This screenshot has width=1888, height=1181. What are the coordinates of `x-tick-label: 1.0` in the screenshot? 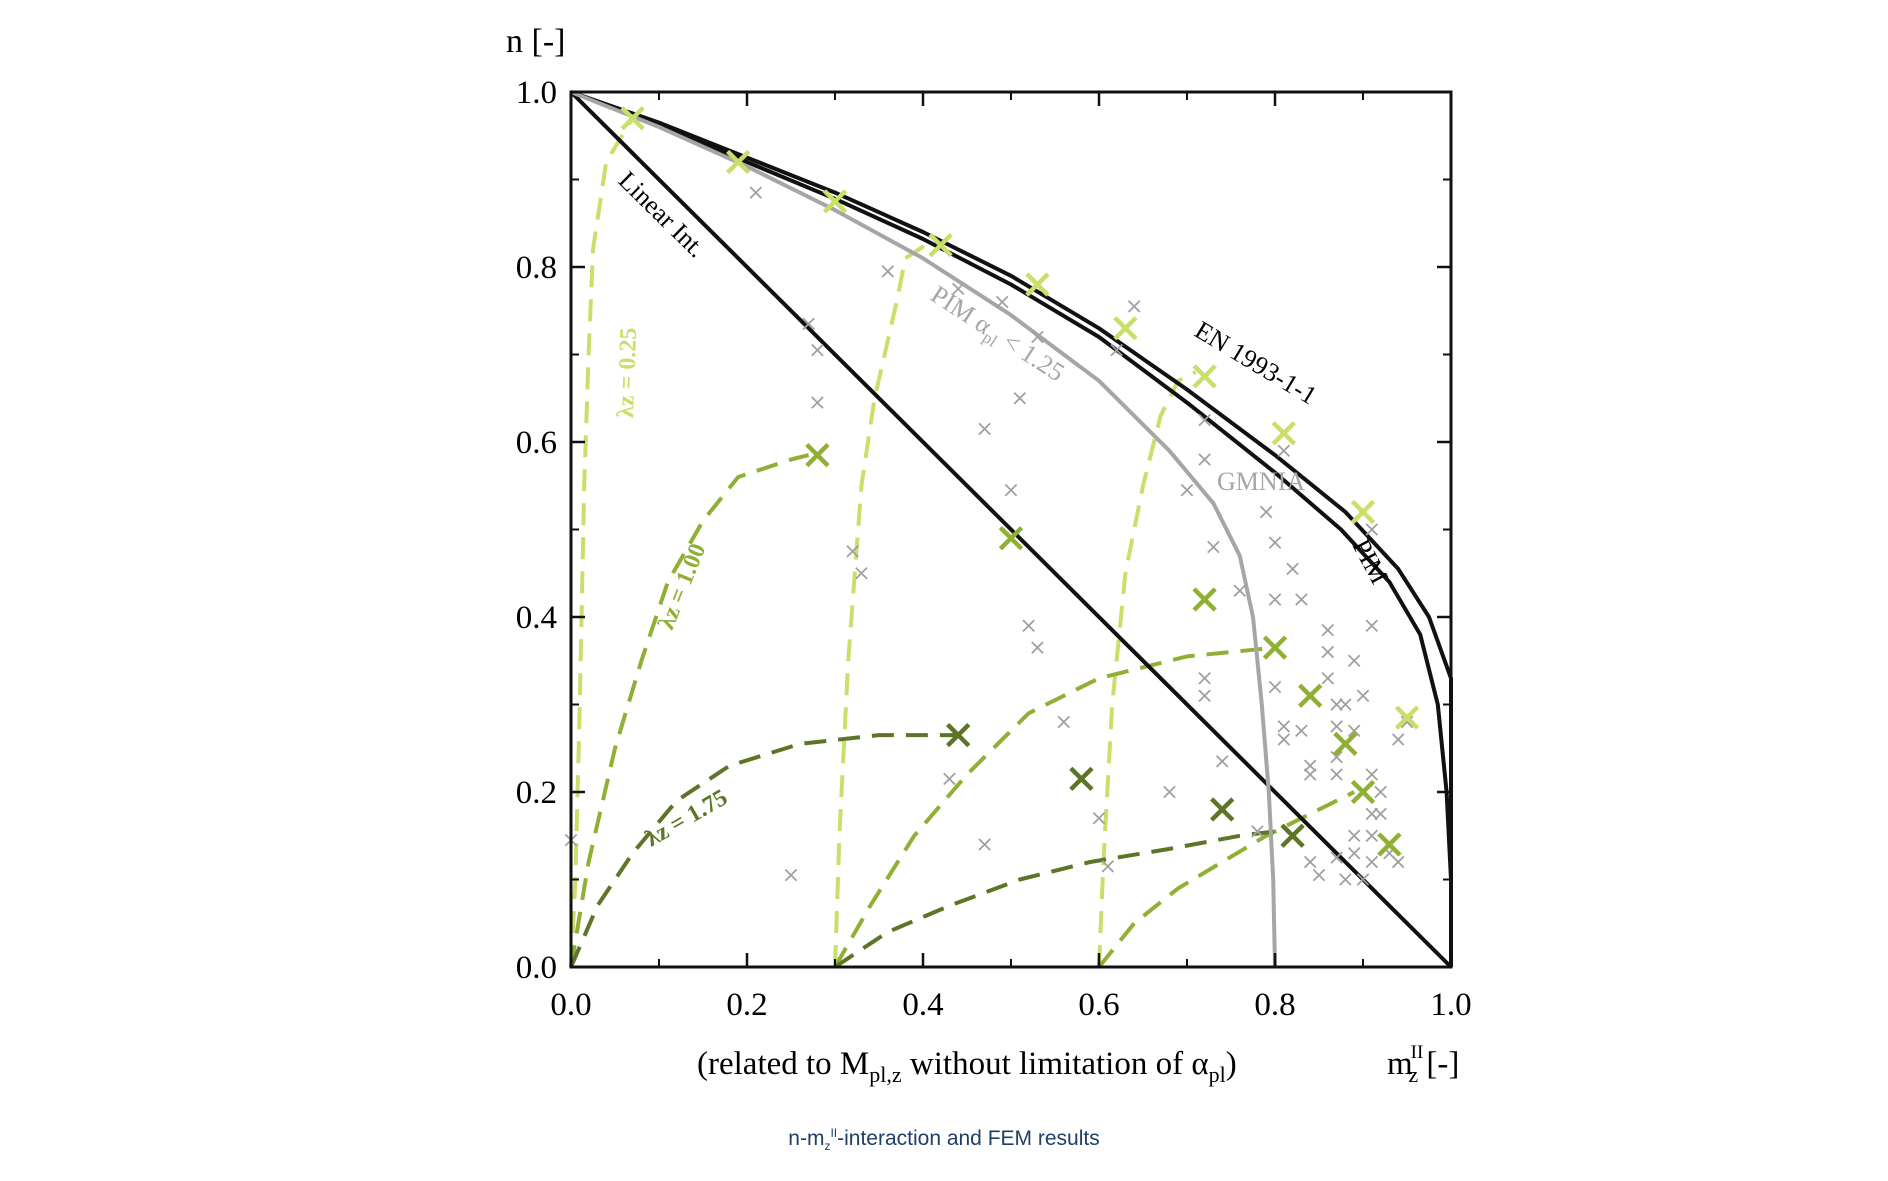 It's located at (1450, 1005).